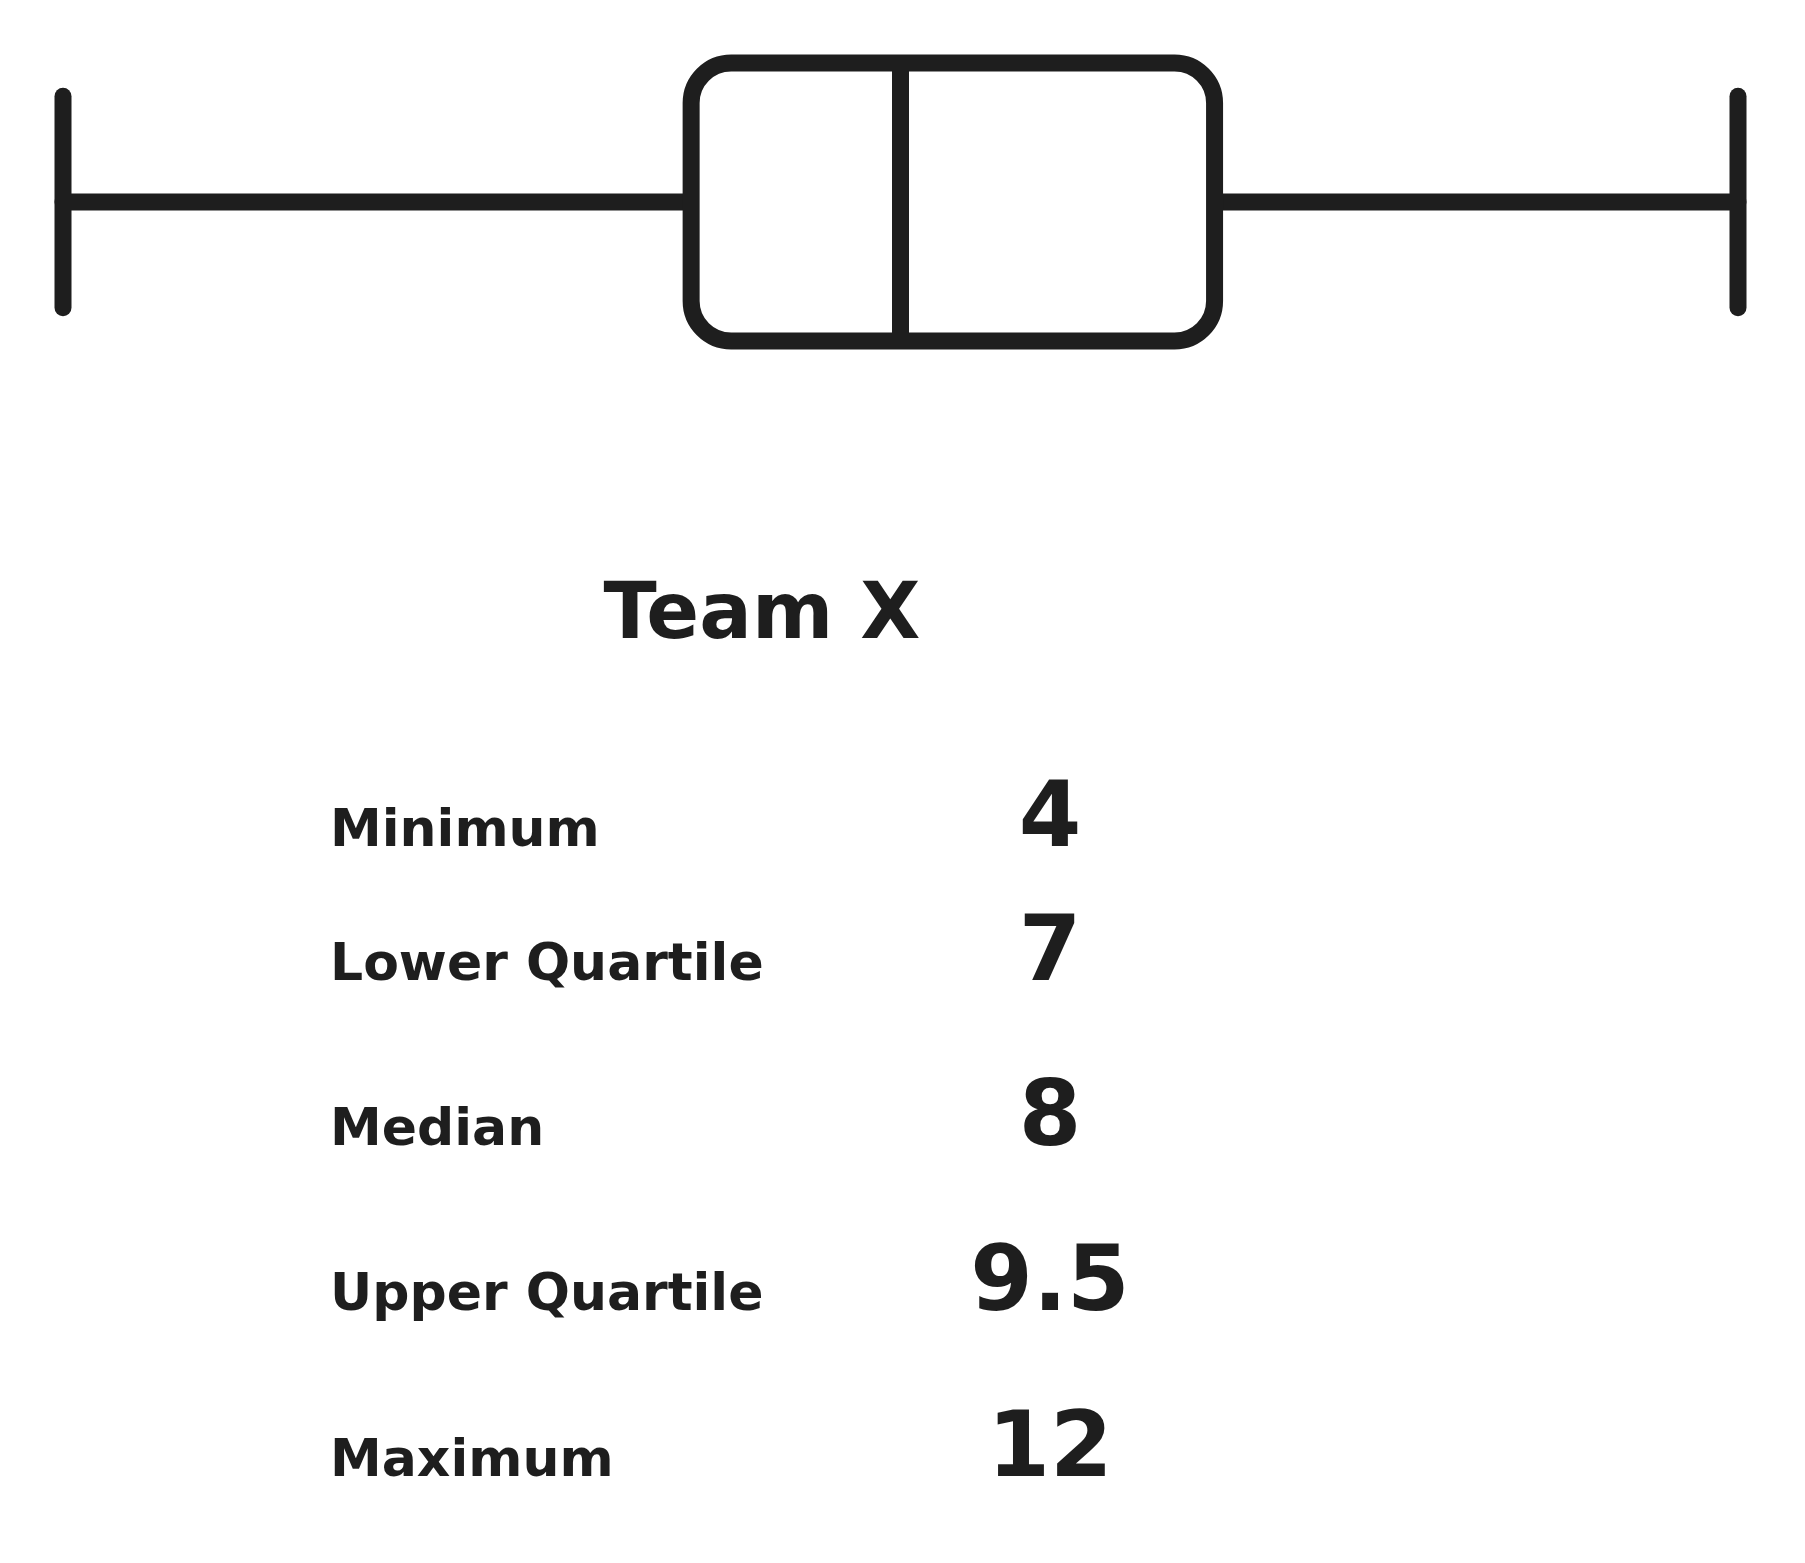 The height and width of the screenshot is (1563, 1805). What do you see at coordinates (547, 962) in the screenshot?
I see `category-label: Lower Quartile` at bounding box center [547, 962].